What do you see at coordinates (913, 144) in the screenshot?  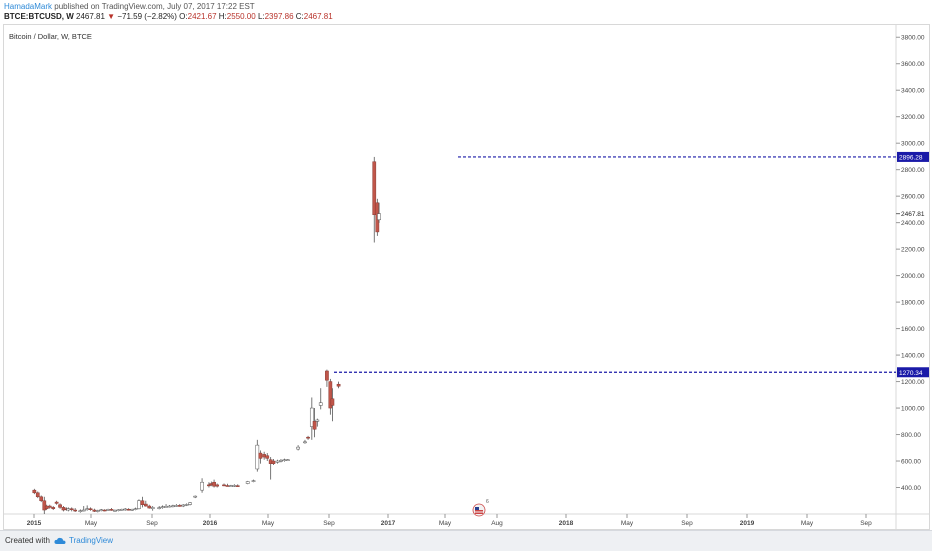 I see `y-tick-label: 3000.00` at bounding box center [913, 144].